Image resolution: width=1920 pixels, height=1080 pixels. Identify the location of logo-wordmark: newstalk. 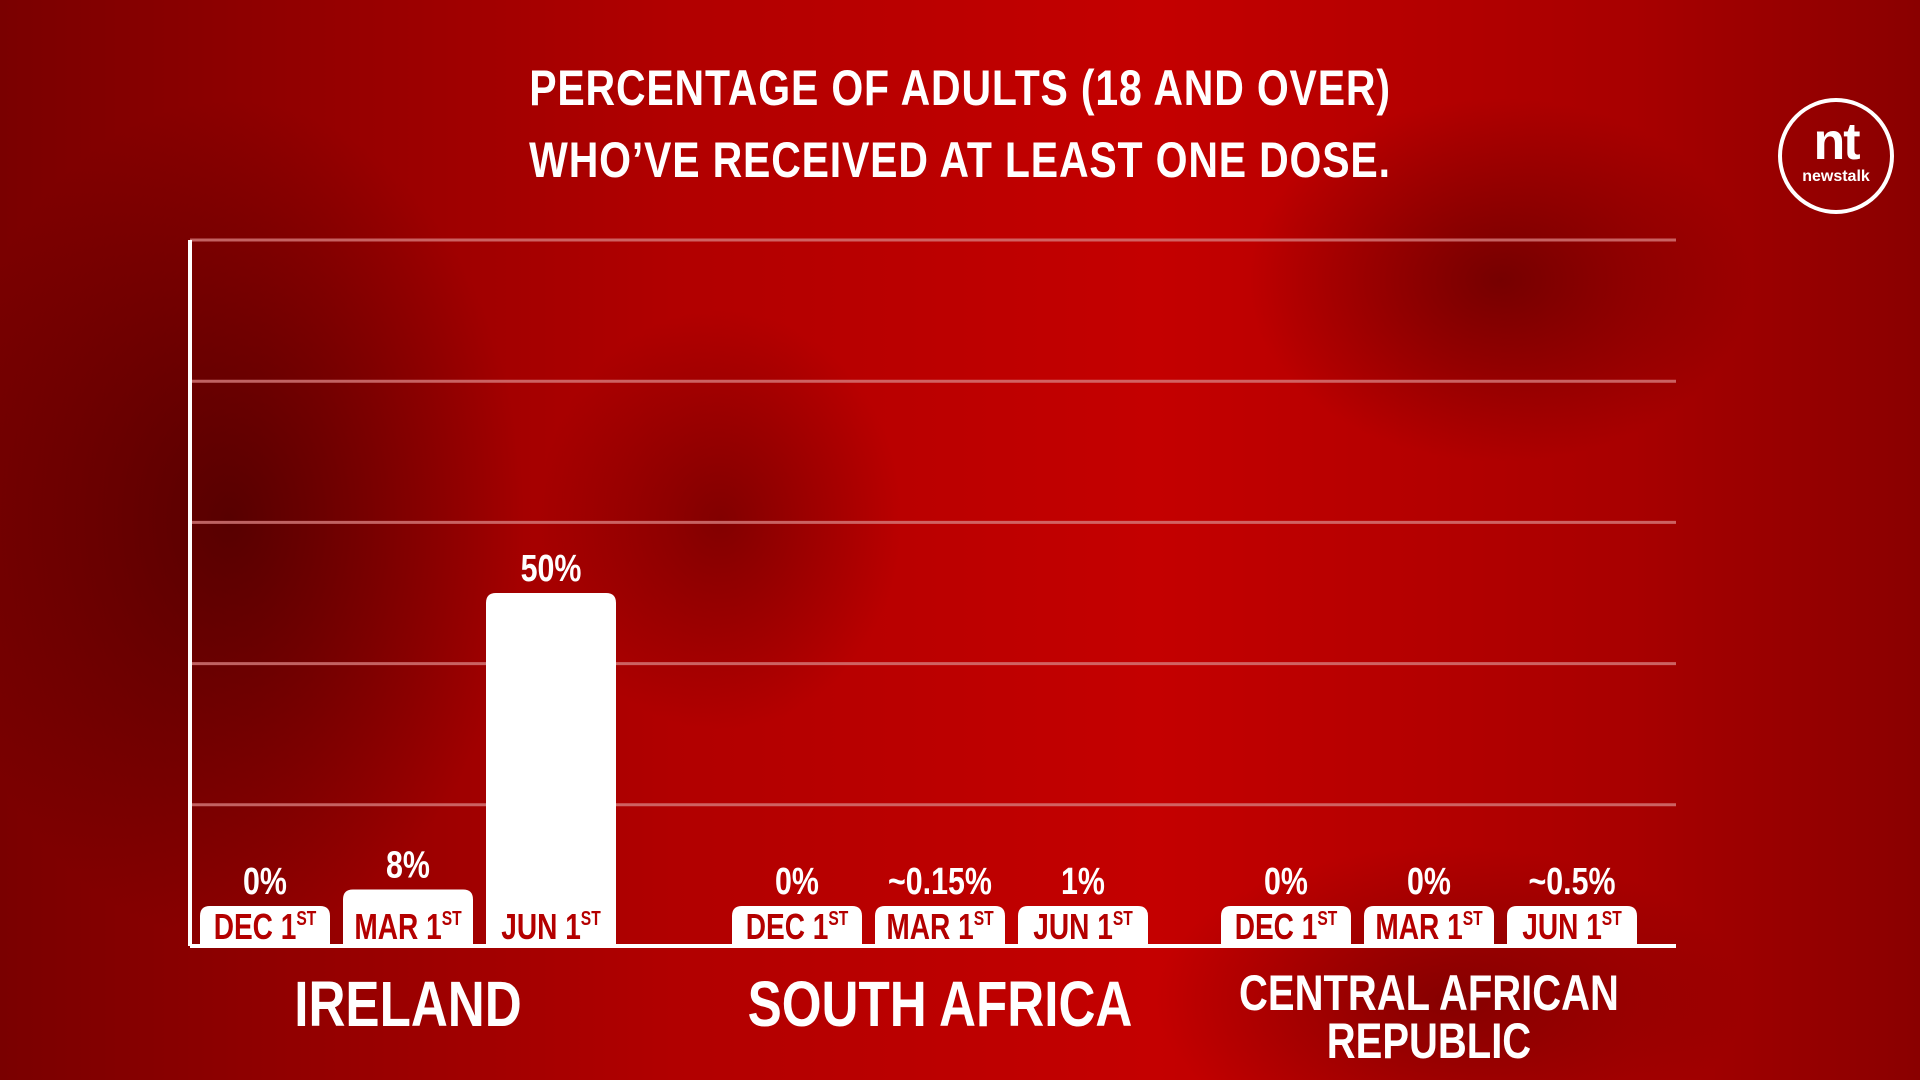
(1836, 176).